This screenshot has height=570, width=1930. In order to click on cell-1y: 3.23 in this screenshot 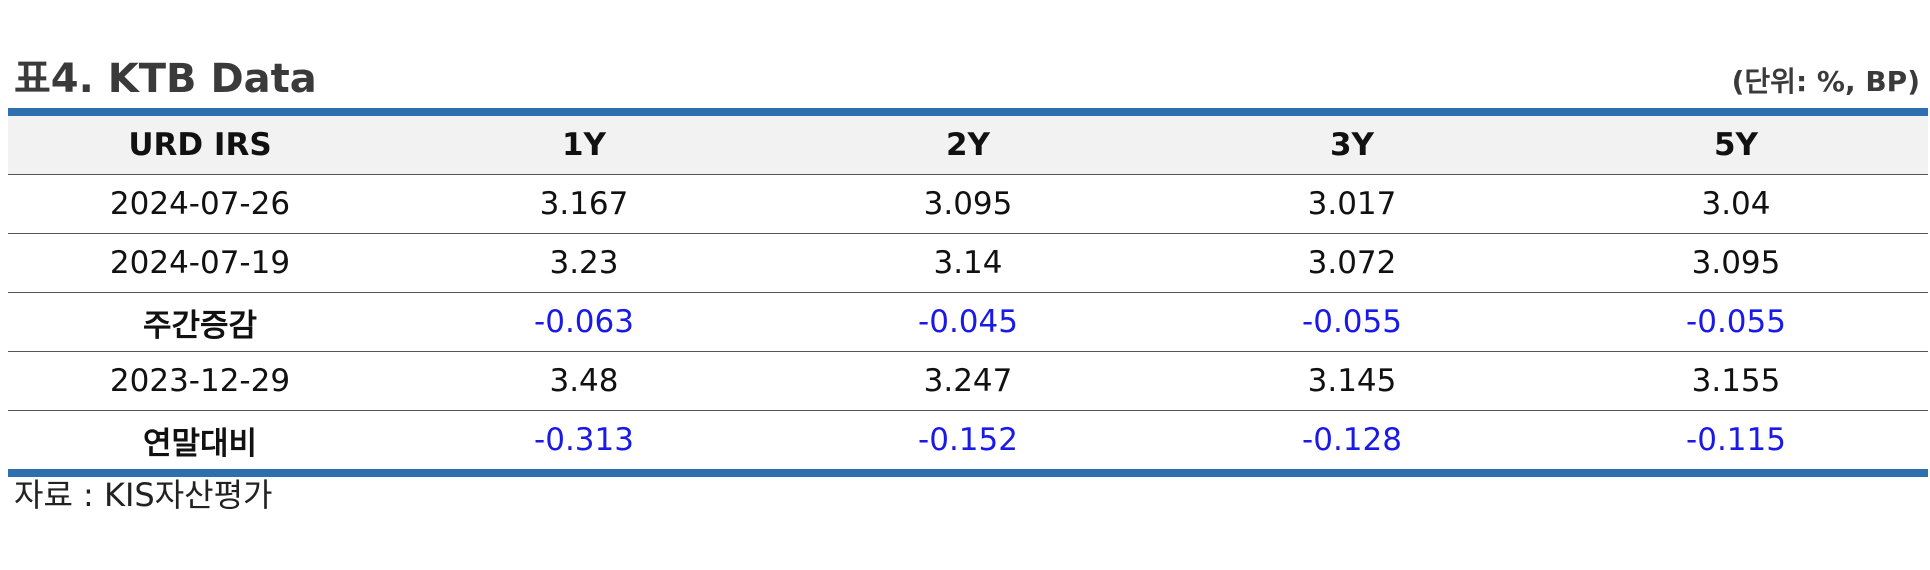, I will do `click(584, 263)`.